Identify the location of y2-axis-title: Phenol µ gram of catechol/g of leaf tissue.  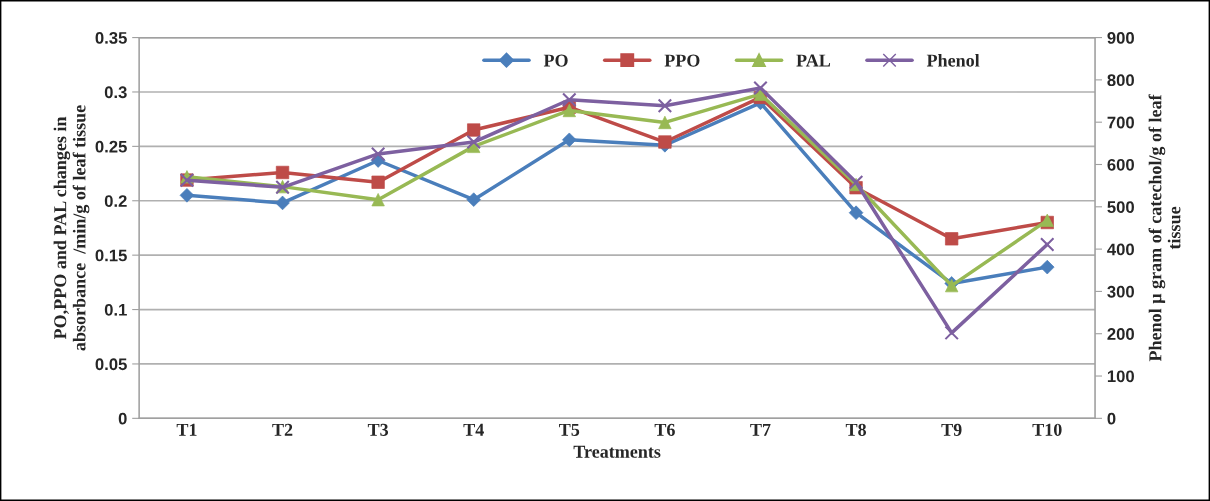
(1164, 228).